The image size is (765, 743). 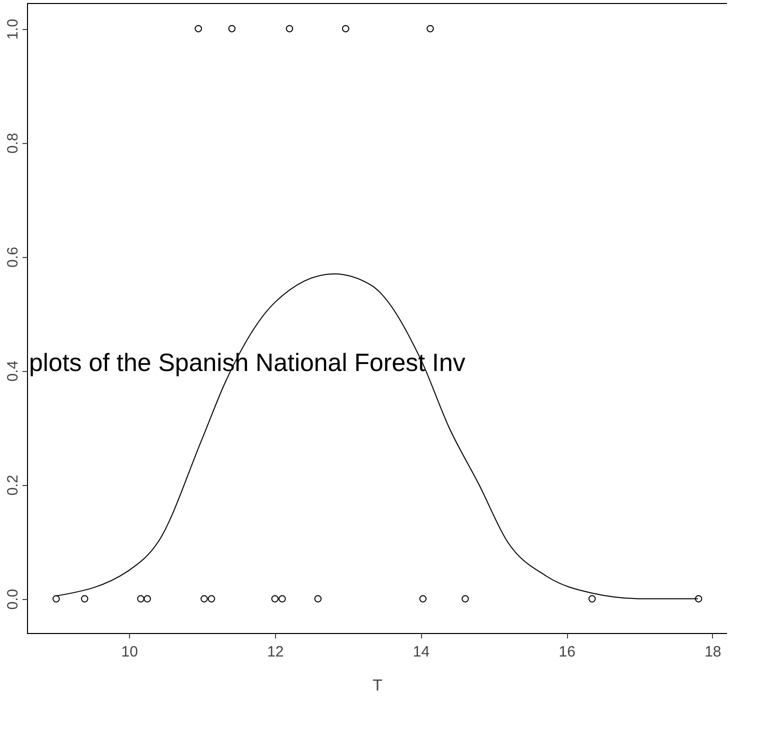 I want to click on x-tick-label: 12, so click(x=275, y=652).